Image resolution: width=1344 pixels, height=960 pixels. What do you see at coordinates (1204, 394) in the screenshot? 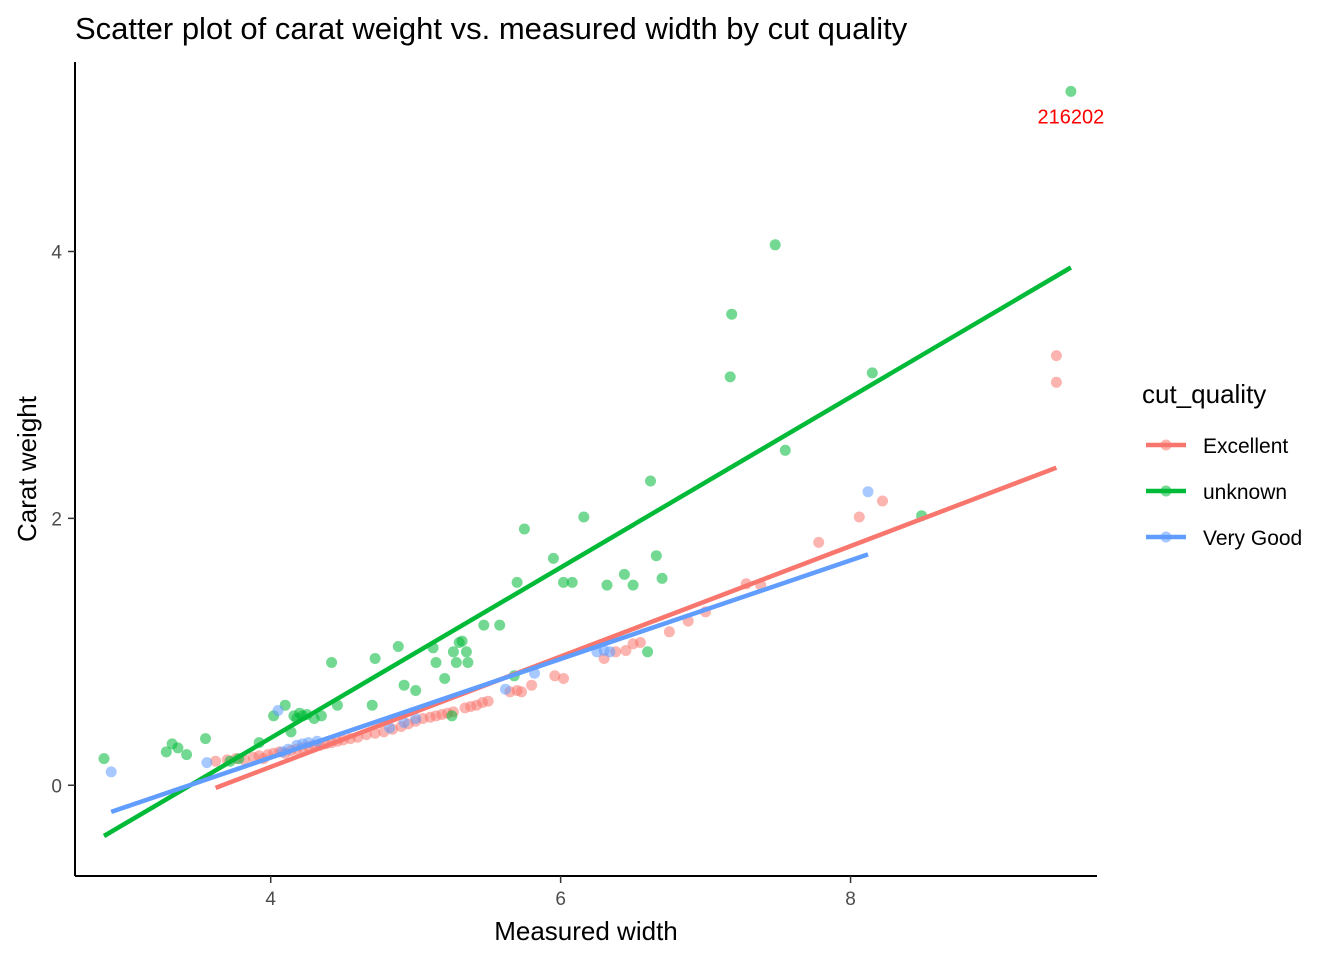
I see `legend-title: cut_quality` at bounding box center [1204, 394].